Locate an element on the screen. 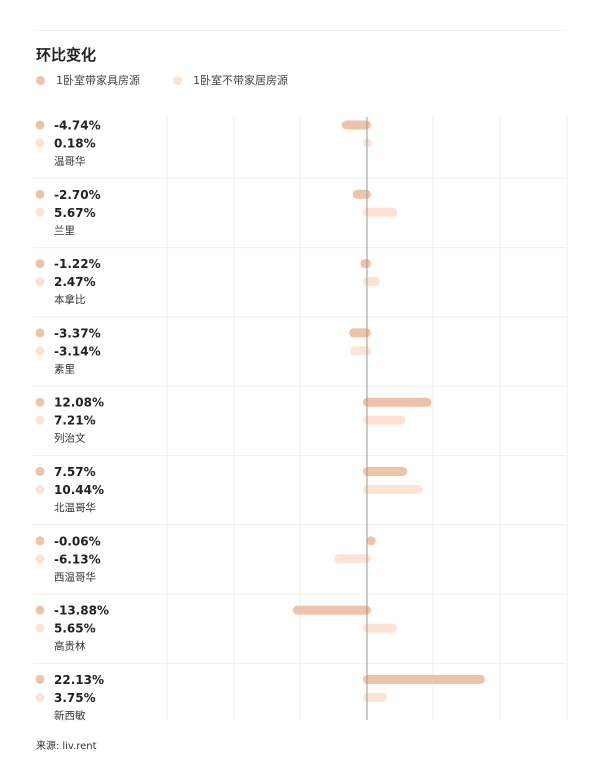 The image size is (600, 763). source-note: 来源: liv.rent is located at coordinates (68, 744).